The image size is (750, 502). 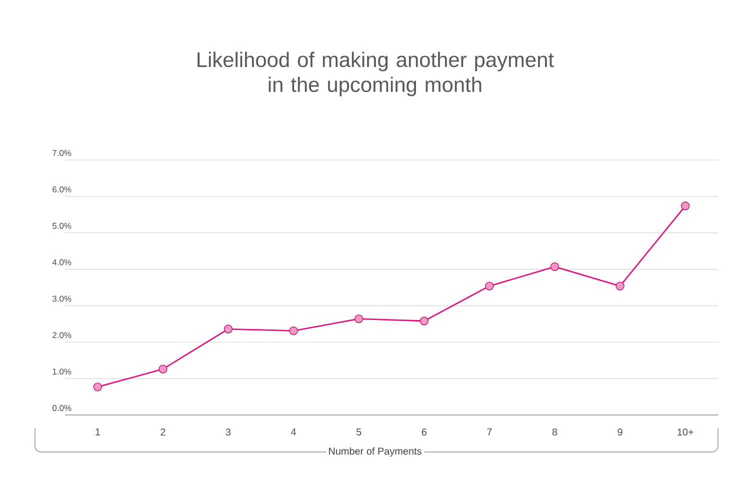 What do you see at coordinates (62, 407) in the screenshot?
I see `y-tick-label: 0.0%` at bounding box center [62, 407].